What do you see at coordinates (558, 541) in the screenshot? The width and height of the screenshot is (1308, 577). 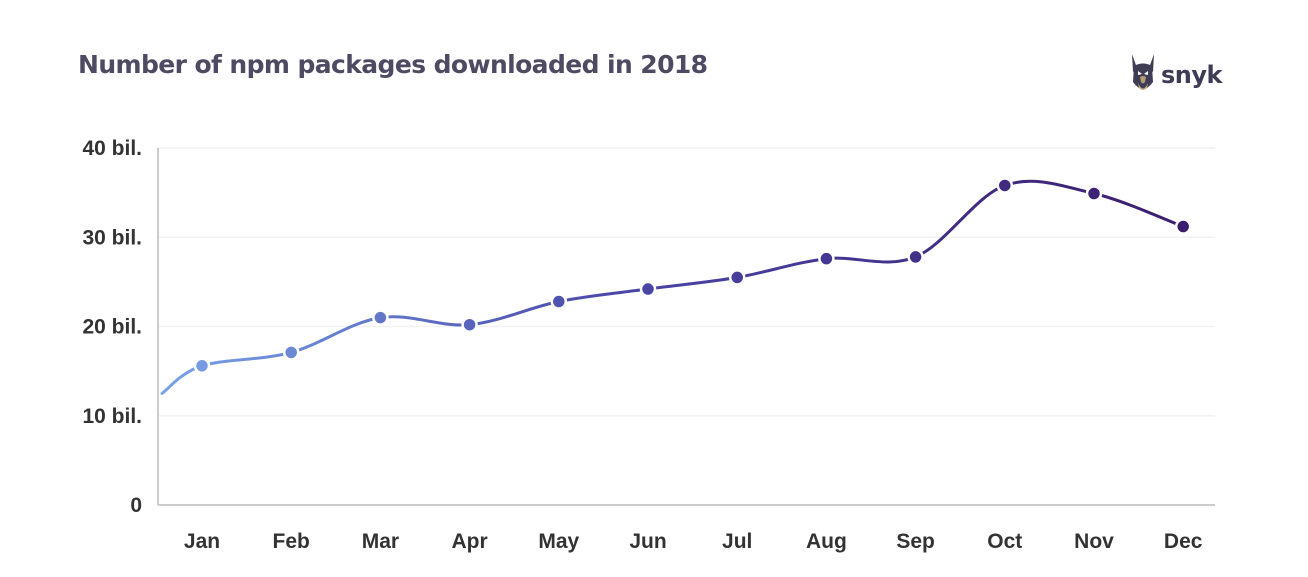 I see `x-tick-label: May` at bounding box center [558, 541].